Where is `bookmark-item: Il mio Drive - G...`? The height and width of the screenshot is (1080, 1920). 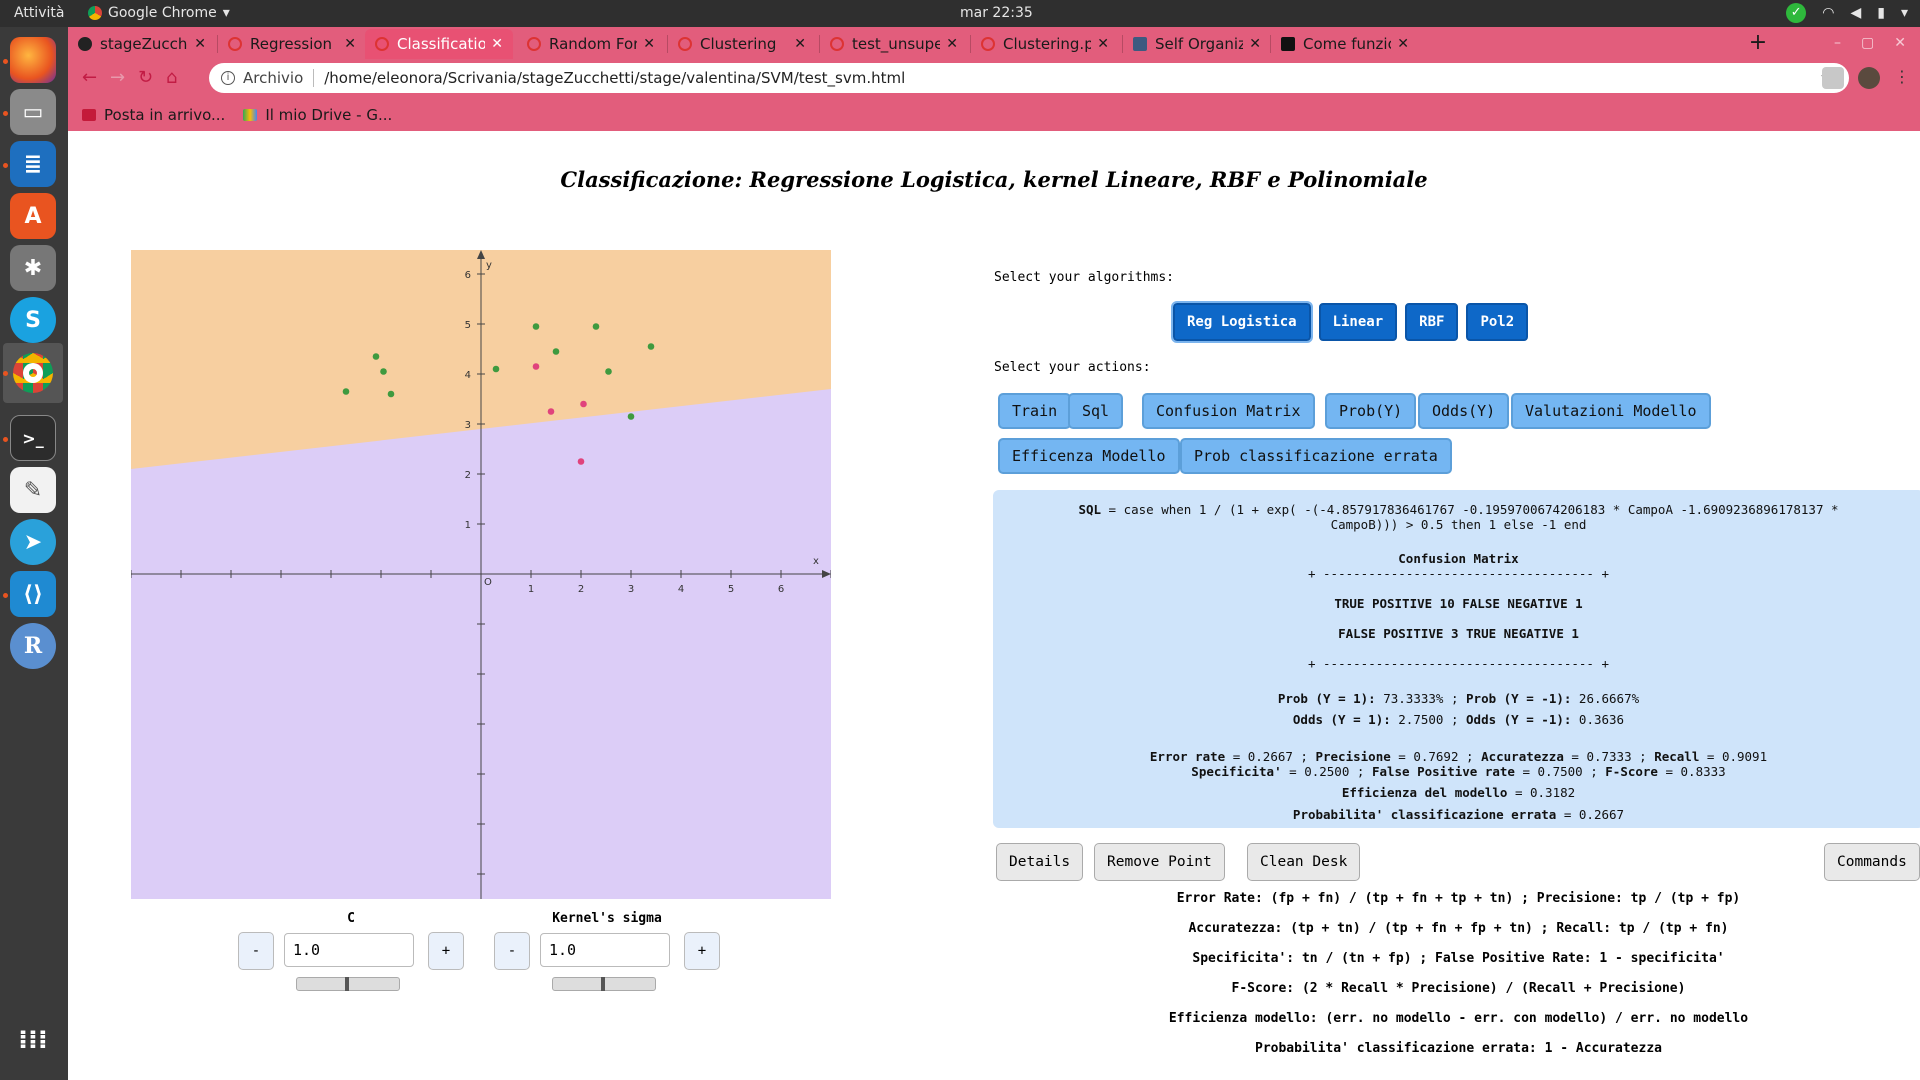
bookmark-item: Il mio Drive - G... is located at coordinates (317, 115).